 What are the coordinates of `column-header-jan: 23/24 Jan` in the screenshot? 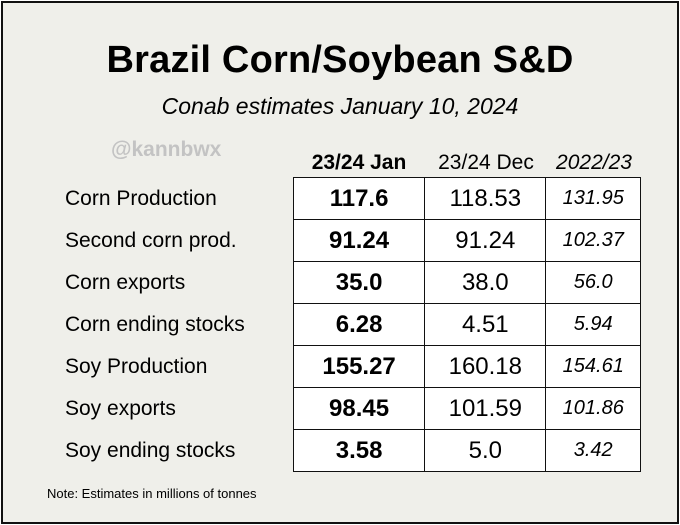 It's located at (359, 162).